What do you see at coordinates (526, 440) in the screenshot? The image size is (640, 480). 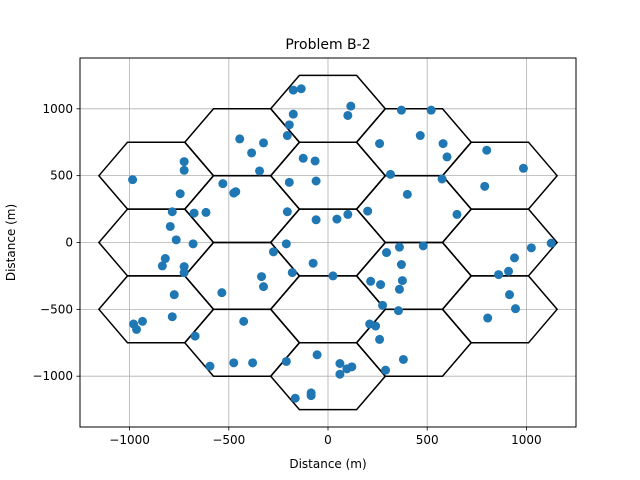 I see `x-tick-label: 1000` at bounding box center [526, 440].